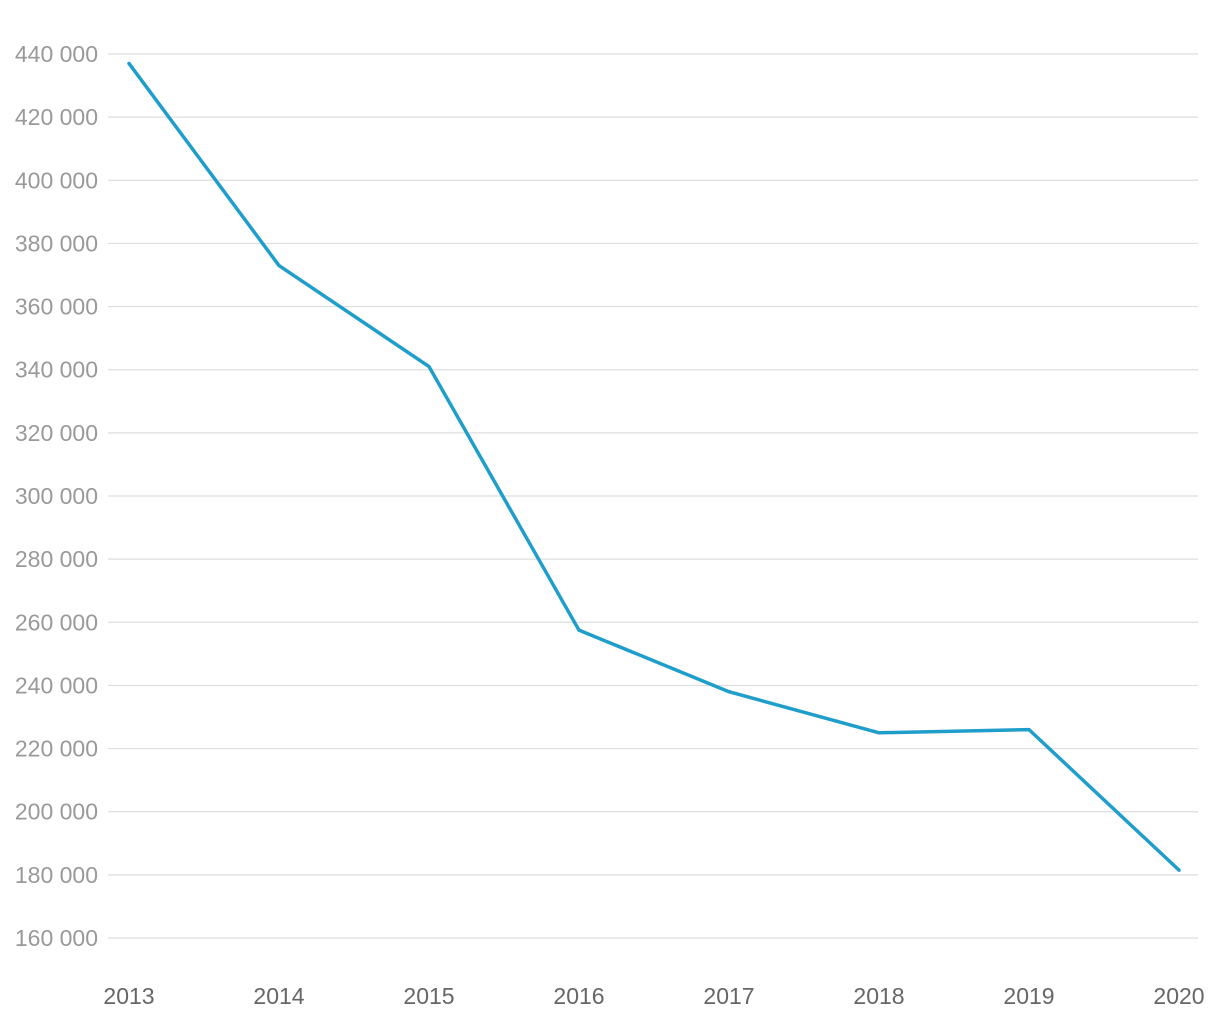  What do you see at coordinates (1178, 996) in the screenshot?
I see `x-tick-label: 2020` at bounding box center [1178, 996].